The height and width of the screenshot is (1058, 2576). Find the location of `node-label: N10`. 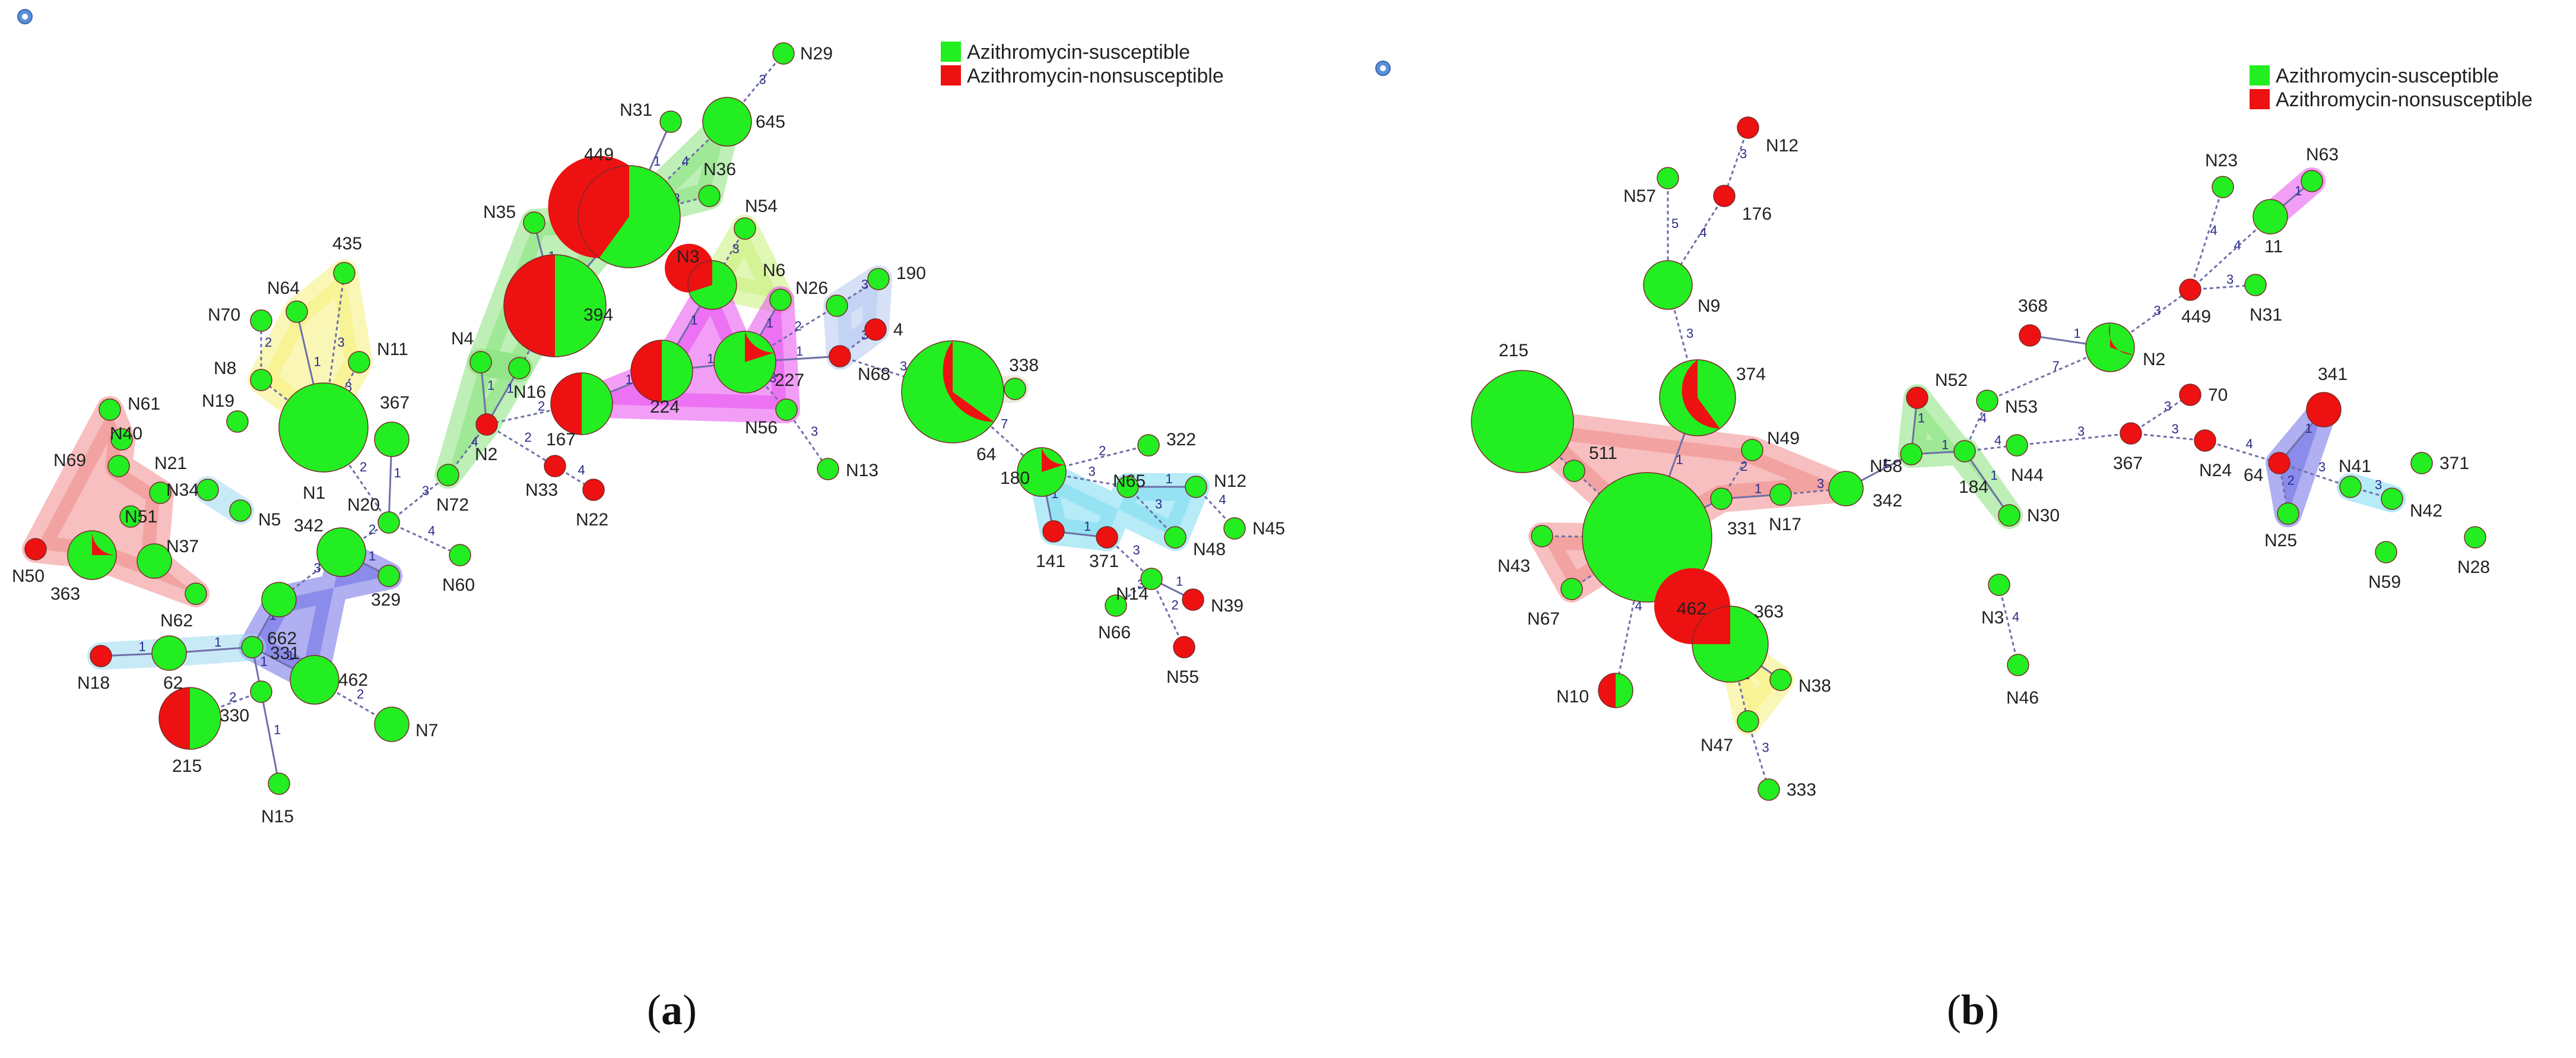

node-label: N10 is located at coordinates (1572, 697).